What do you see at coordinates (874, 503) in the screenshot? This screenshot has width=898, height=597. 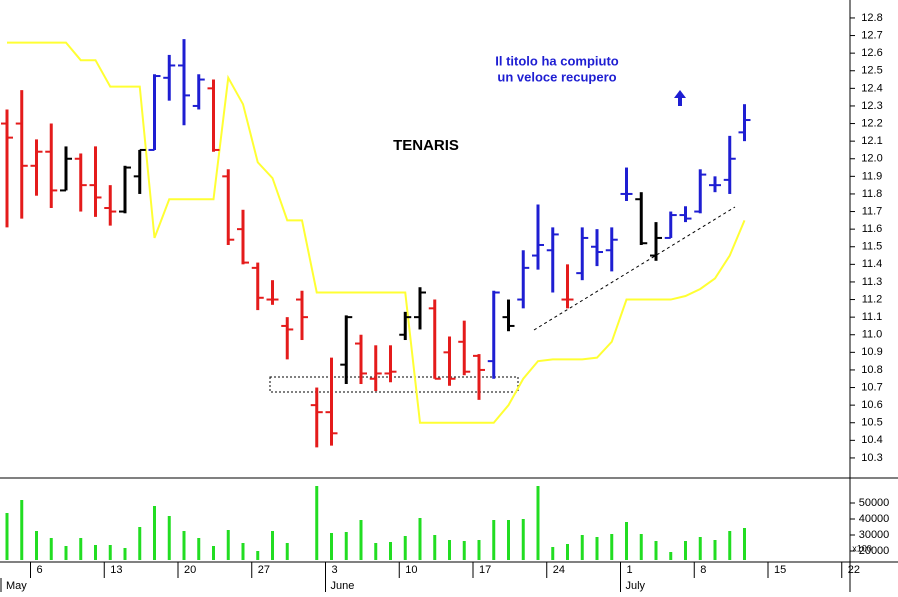 I see `y-tick-label: 50000` at bounding box center [874, 503].